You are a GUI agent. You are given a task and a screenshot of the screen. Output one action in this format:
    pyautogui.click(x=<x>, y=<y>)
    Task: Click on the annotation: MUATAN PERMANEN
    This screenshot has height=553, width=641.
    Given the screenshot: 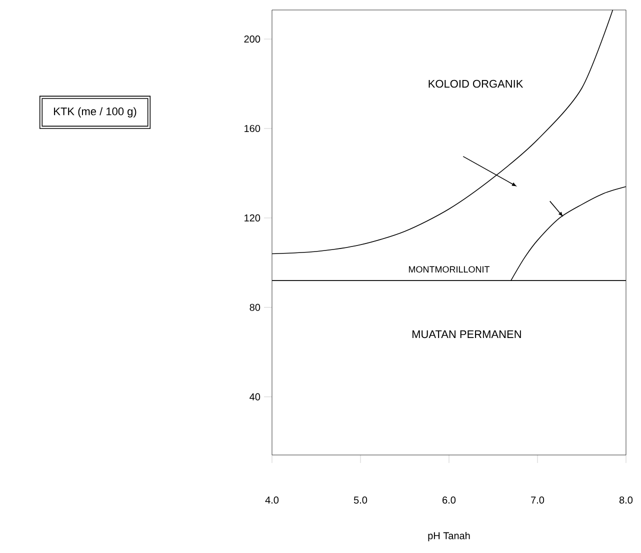 What is the action you would take?
    pyautogui.click(x=466, y=334)
    